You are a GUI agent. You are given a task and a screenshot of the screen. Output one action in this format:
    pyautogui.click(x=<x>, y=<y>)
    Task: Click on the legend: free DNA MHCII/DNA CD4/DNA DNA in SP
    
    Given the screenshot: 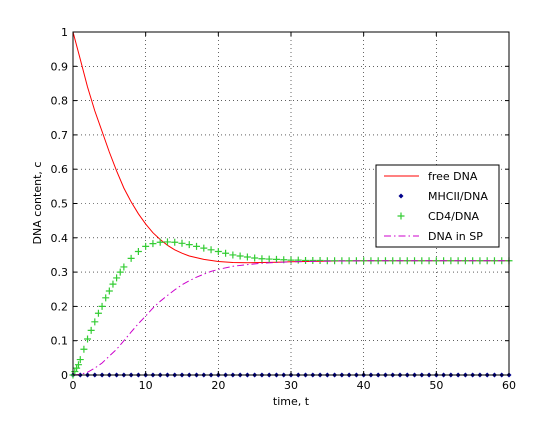 What is the action you would take?
    pyautogui.click(x=437, y=206)
    